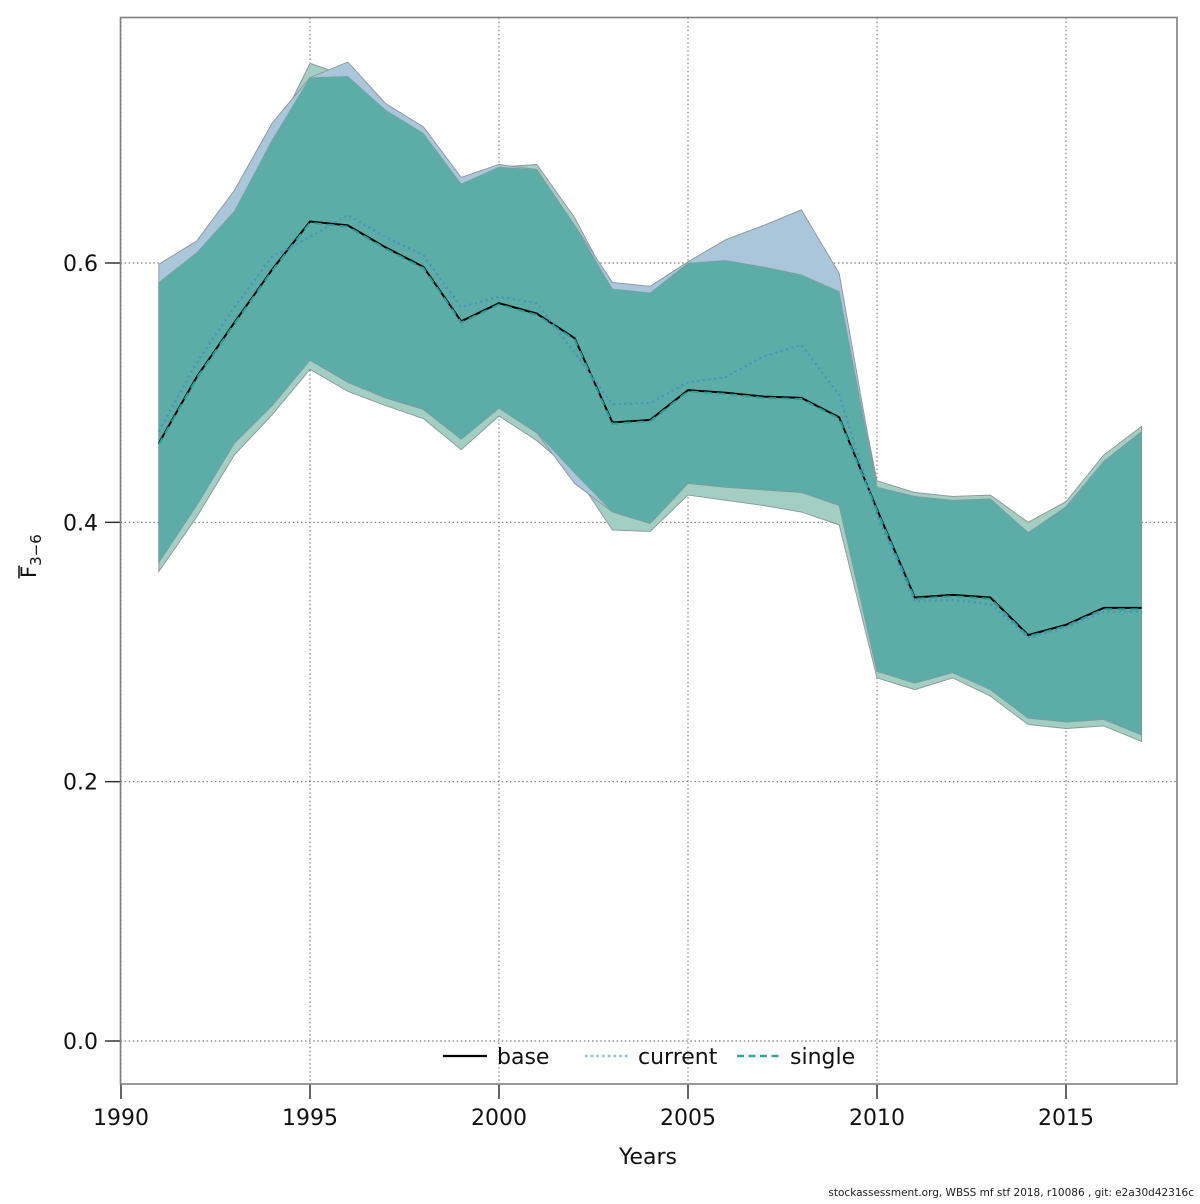 The height and width of the screenshot is (1204, 1200). I want to click on x-axis-title: Years, so click(647, 1157).